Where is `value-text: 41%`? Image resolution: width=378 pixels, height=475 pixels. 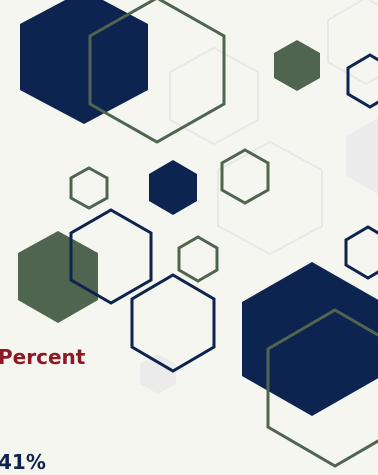 value-text: 41% is located at coordinates (23, 462).